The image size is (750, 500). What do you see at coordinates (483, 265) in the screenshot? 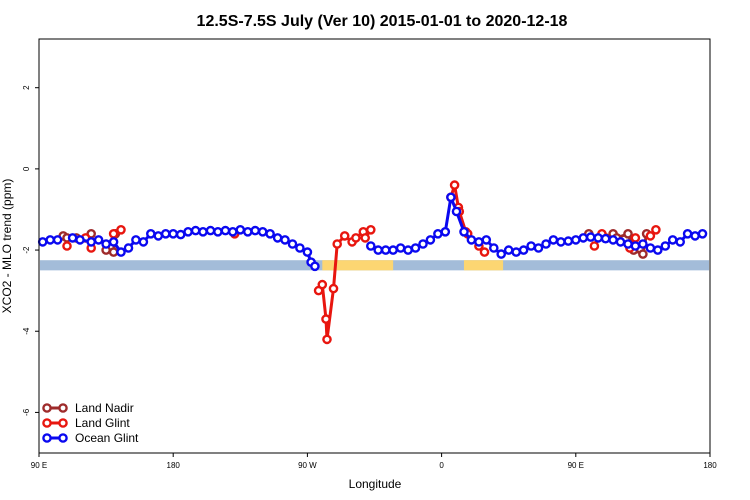
I see `land-surface-span` at bounding box center [483, 265].